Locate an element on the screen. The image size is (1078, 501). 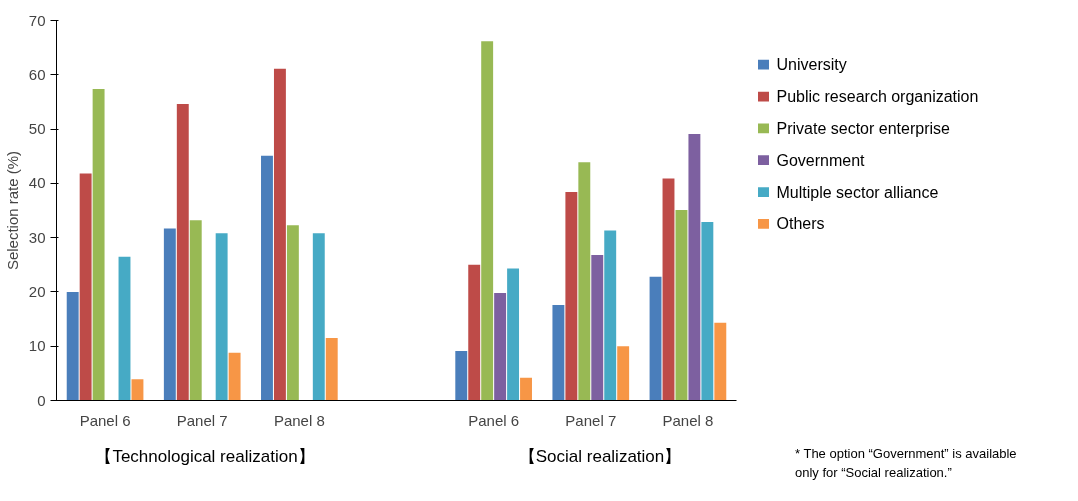
legend-label: Multiple sector alliance is located at coordinates (857, 192).